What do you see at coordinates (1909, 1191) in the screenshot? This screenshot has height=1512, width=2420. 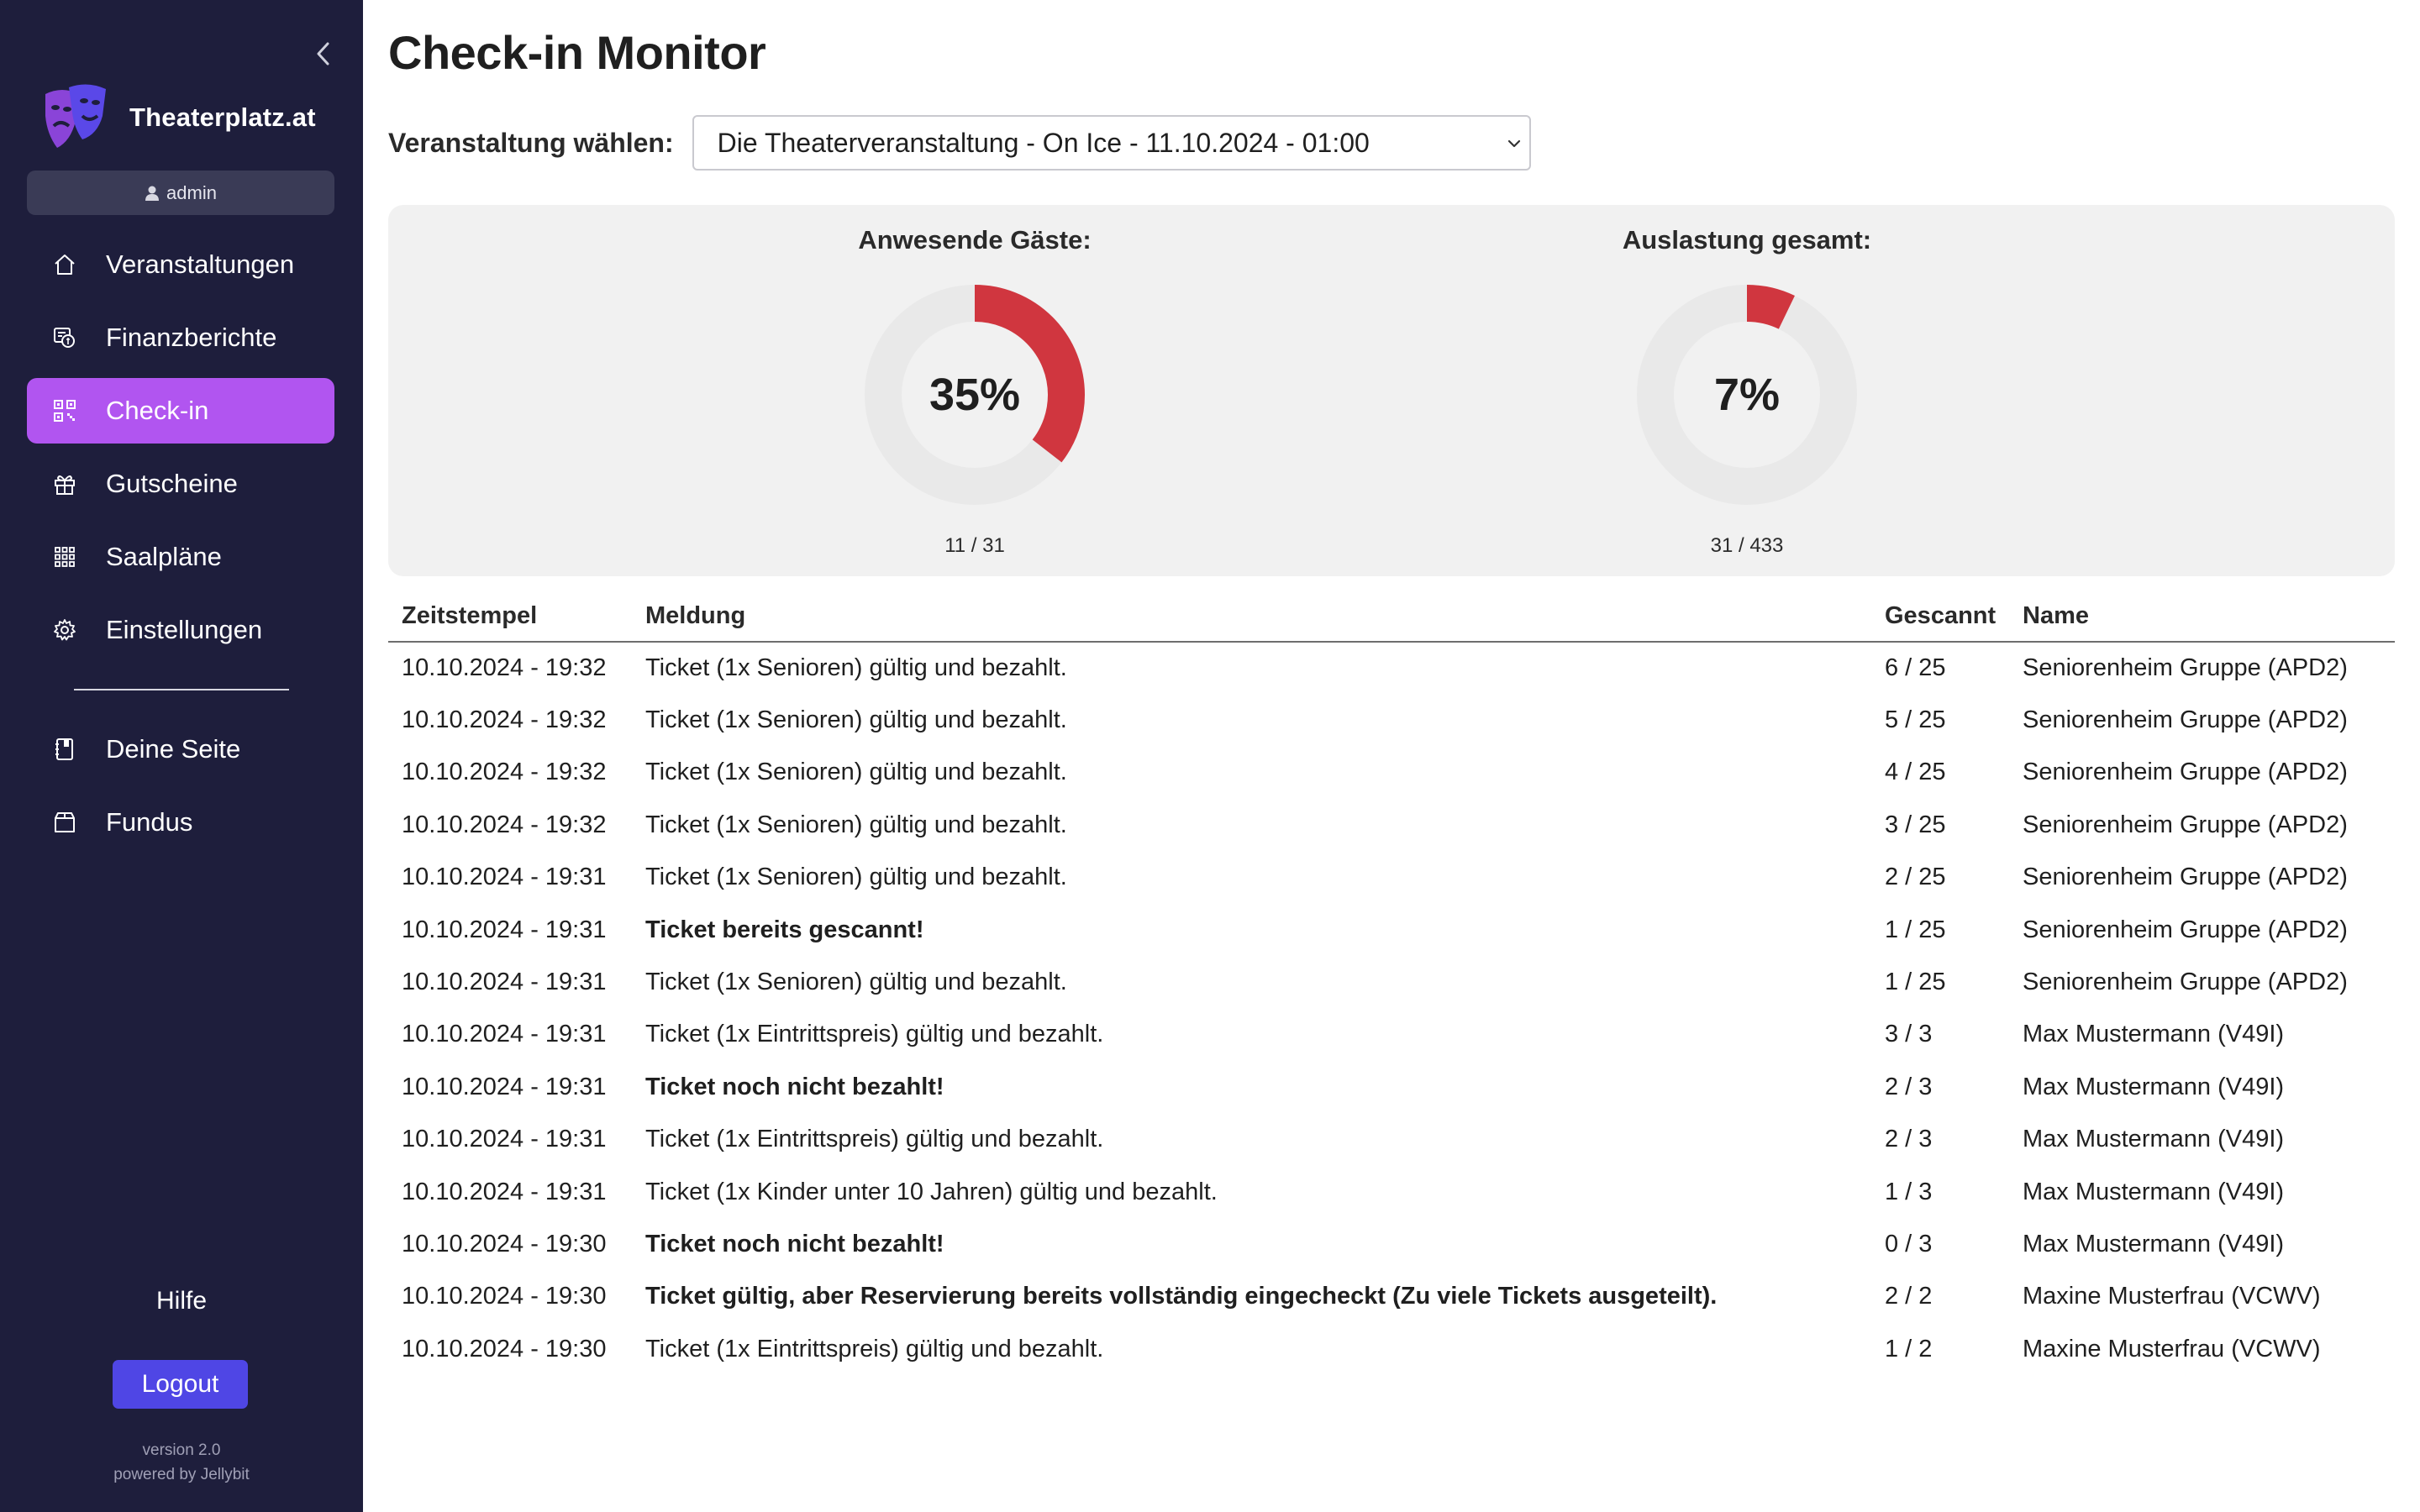 I see `scanned-cell: 1 / 3` at bounding box center [1909, 1191].